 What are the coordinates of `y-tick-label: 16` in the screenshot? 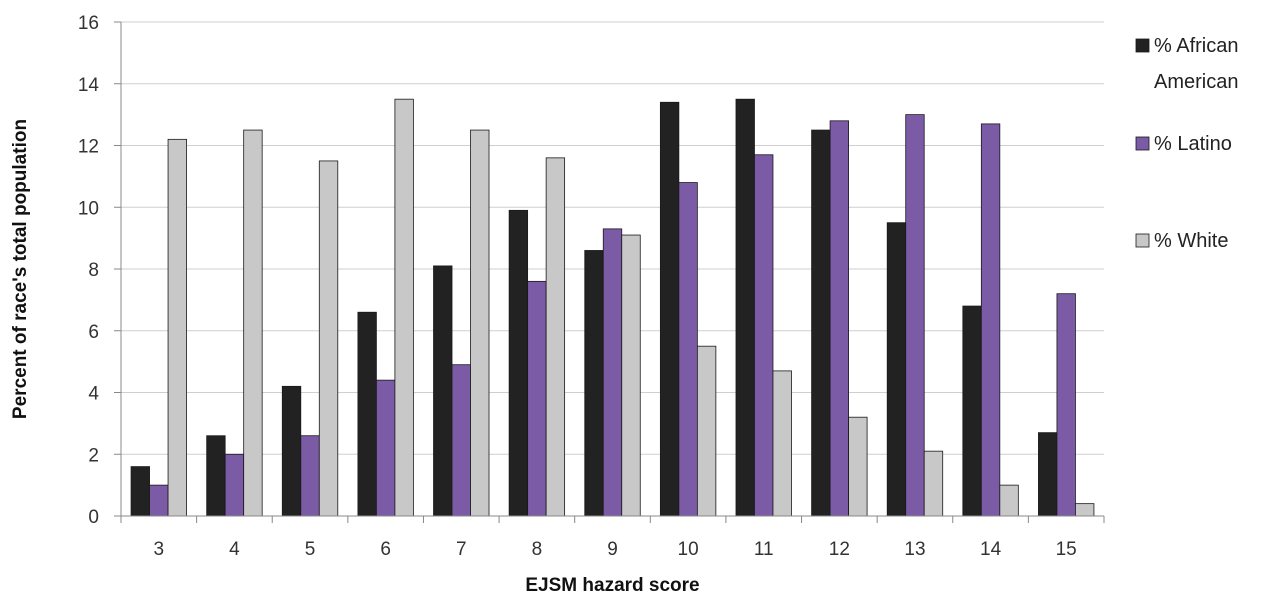 It's located at (88, 23).